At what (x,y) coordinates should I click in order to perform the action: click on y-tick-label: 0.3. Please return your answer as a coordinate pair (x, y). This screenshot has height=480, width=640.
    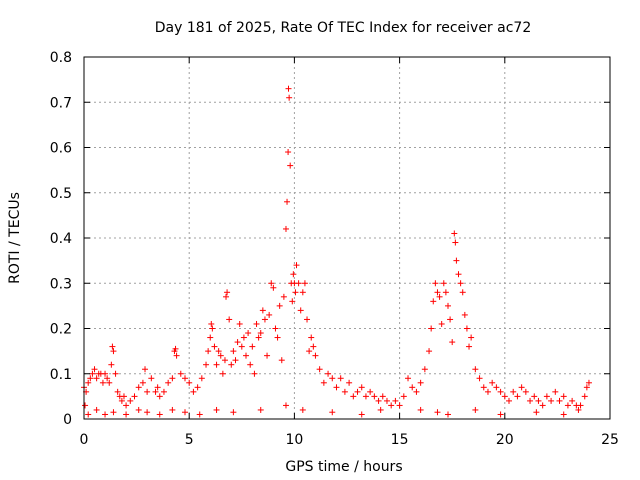
    Looking at the image, I should click on (61, 284).